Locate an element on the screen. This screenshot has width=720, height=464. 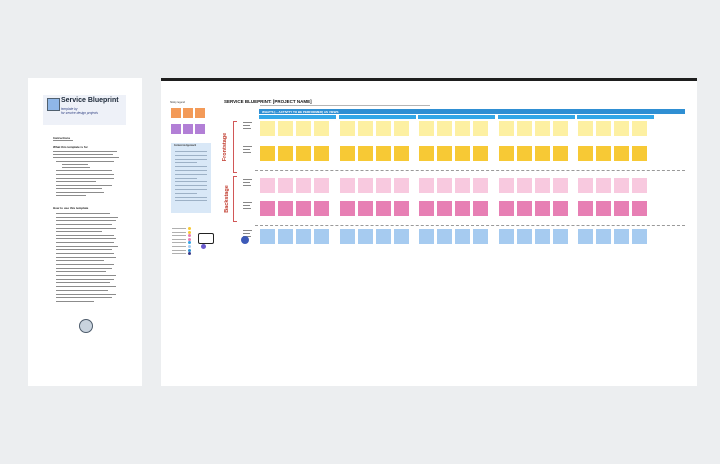
journey-bar is located at coordinates (472, 111).